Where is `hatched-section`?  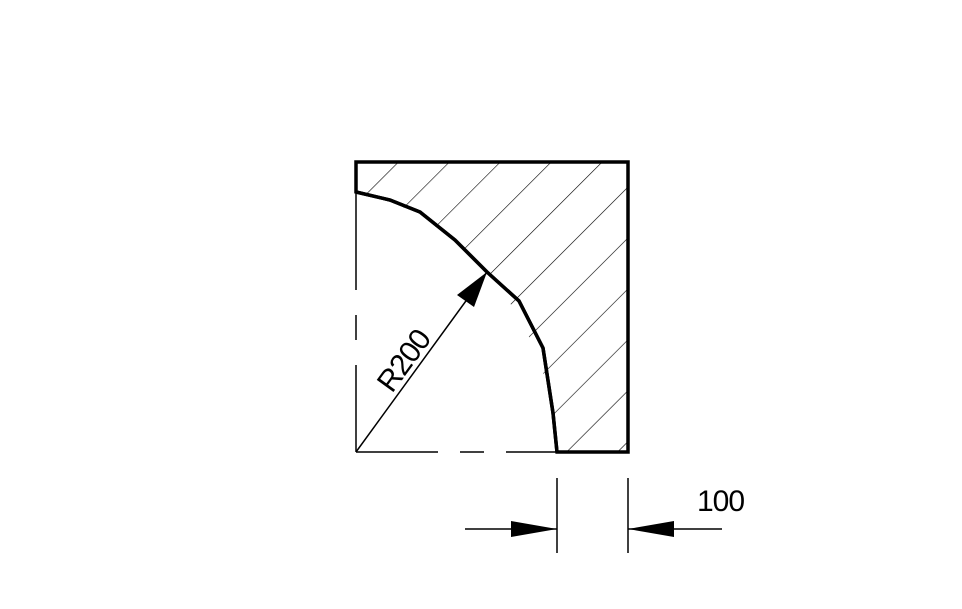
hatched-section is located at coordinates (492, 307).